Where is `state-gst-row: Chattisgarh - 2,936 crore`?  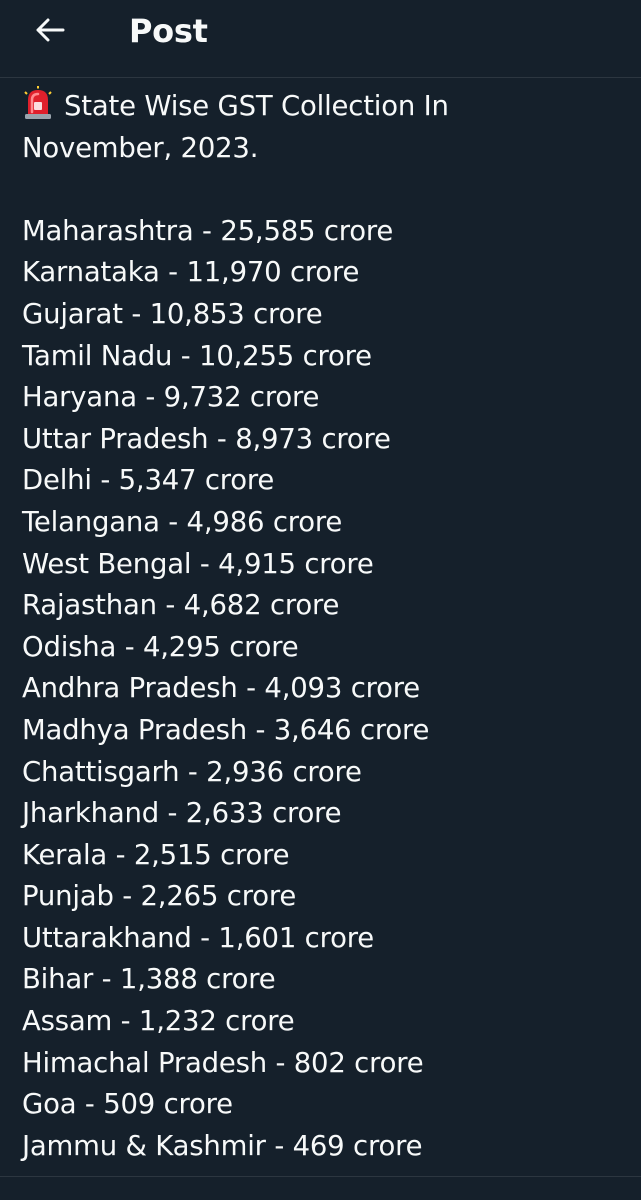
state-gst-row: Chattisgarh - 2,936 crore is located at coordinates (192, 771).